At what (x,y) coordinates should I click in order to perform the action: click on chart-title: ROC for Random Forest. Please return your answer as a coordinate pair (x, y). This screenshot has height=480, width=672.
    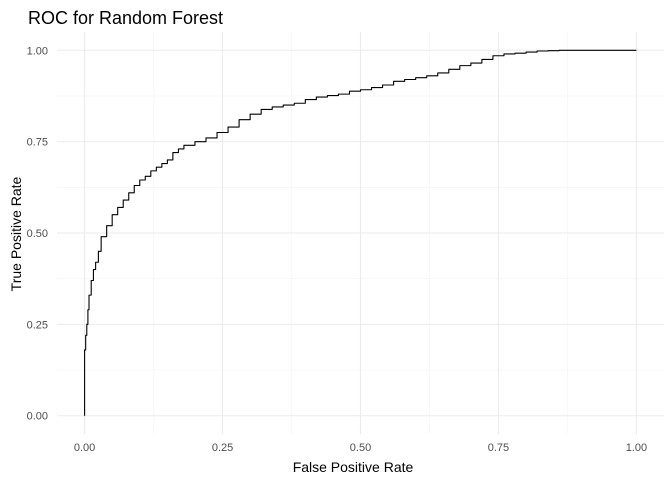
    Looking at the image, I should click on (125, 18).